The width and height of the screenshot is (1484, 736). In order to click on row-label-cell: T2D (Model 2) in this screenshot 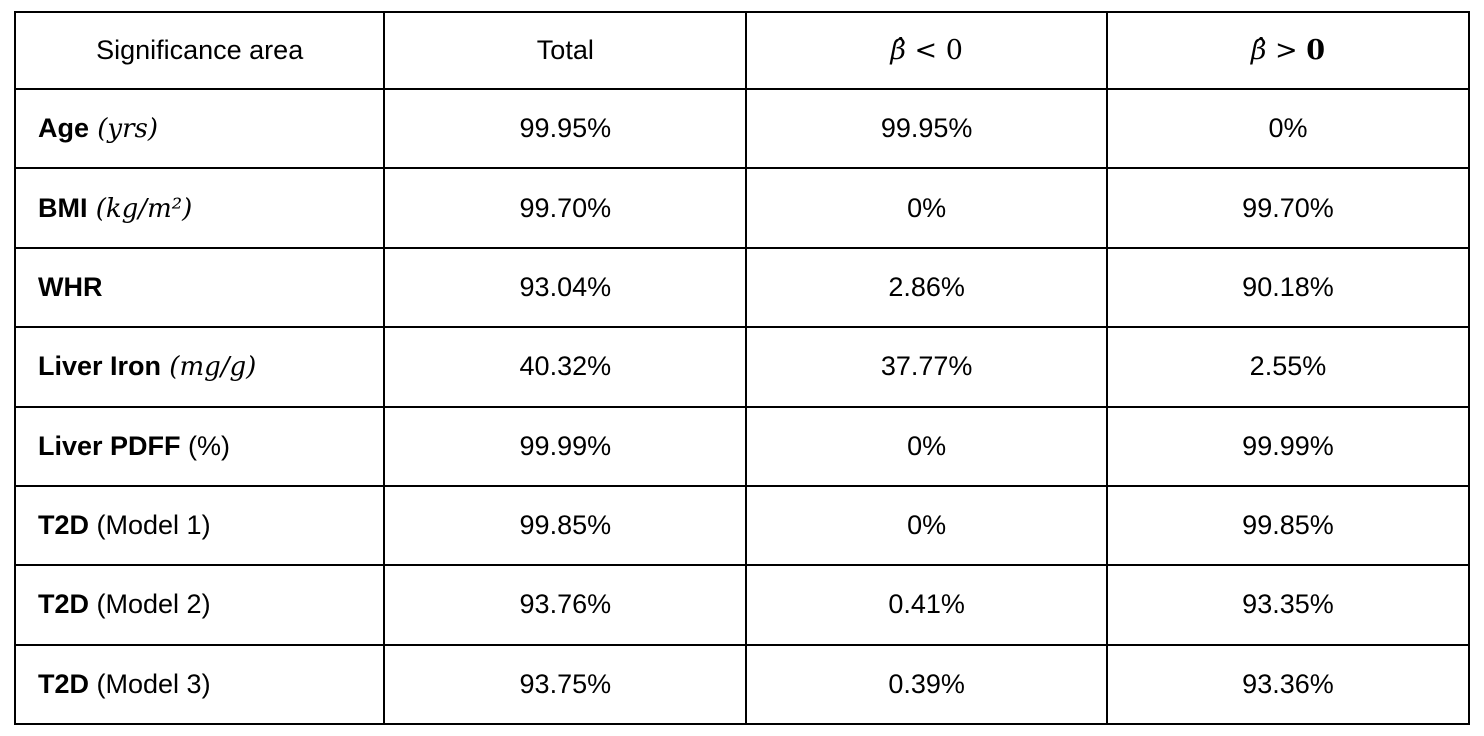, I will do `click(199, 605)`.